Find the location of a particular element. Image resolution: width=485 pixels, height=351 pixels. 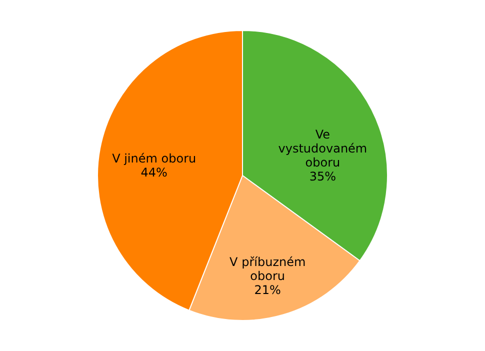

slice-label: V jiném oboru is located at coordinates (154, 159).